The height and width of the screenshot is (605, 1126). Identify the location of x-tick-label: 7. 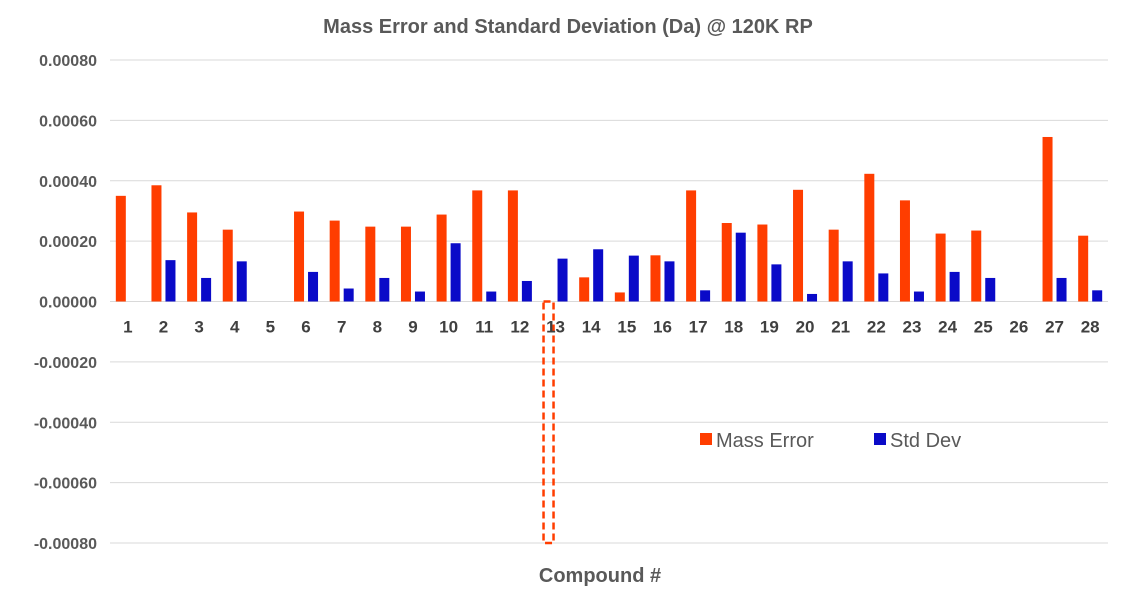
(341, 327).